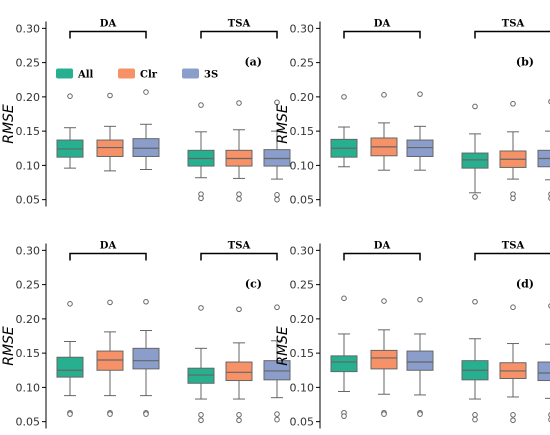  I want to click on legend-swatch-clr, so click(126, 73).